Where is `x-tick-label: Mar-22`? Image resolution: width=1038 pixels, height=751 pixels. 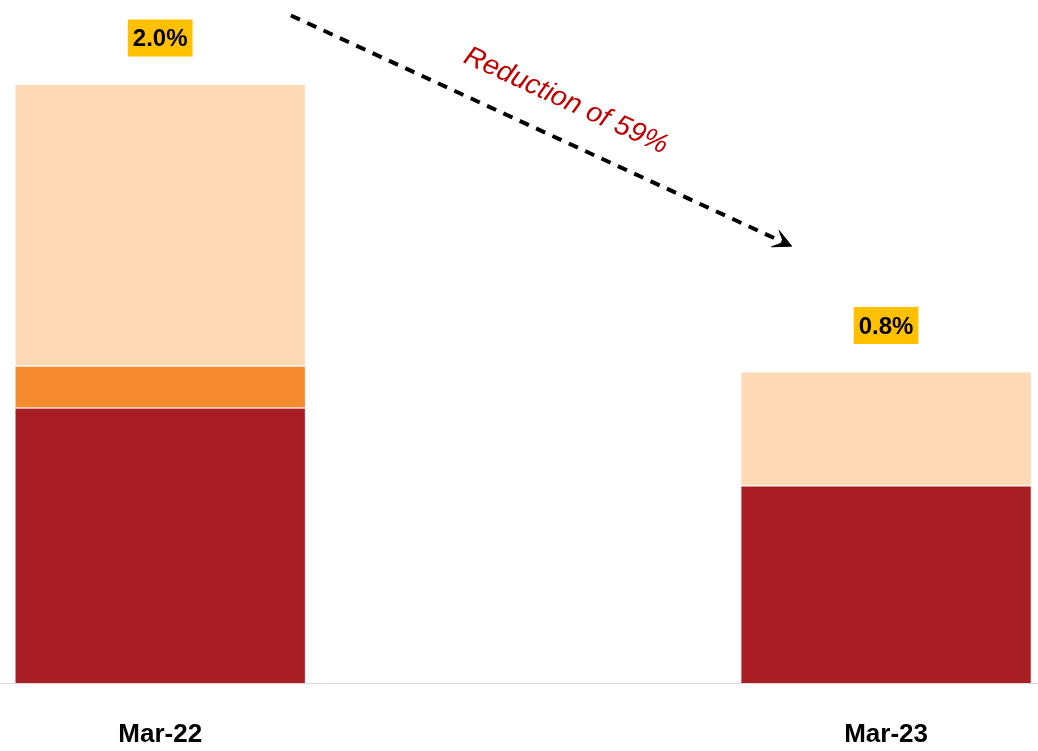 x-tick-label: Mar-22 is located at coordinates (160, 732).